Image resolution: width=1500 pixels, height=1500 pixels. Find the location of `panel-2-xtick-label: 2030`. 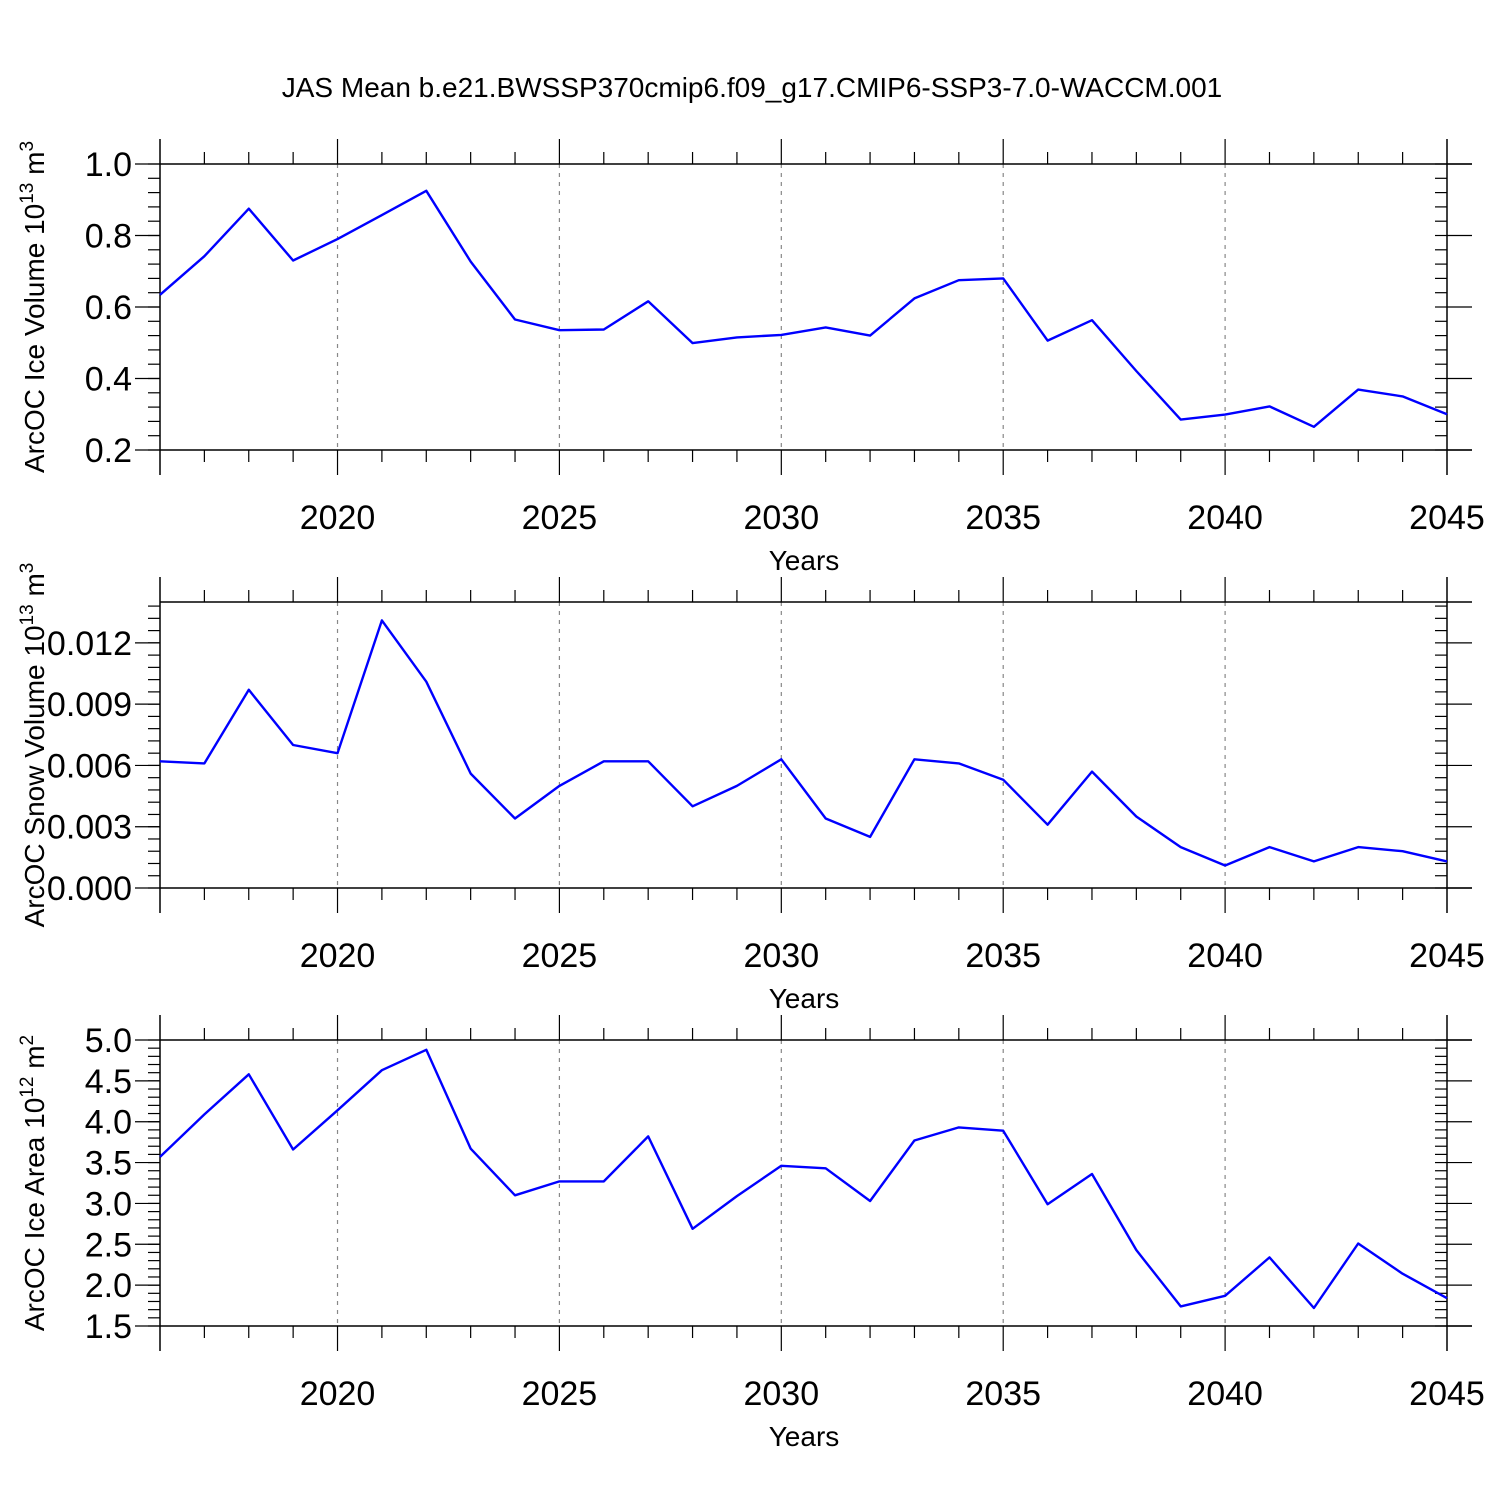

panel-2-xtick-label: 2030 is located at coordinates (781, 956).